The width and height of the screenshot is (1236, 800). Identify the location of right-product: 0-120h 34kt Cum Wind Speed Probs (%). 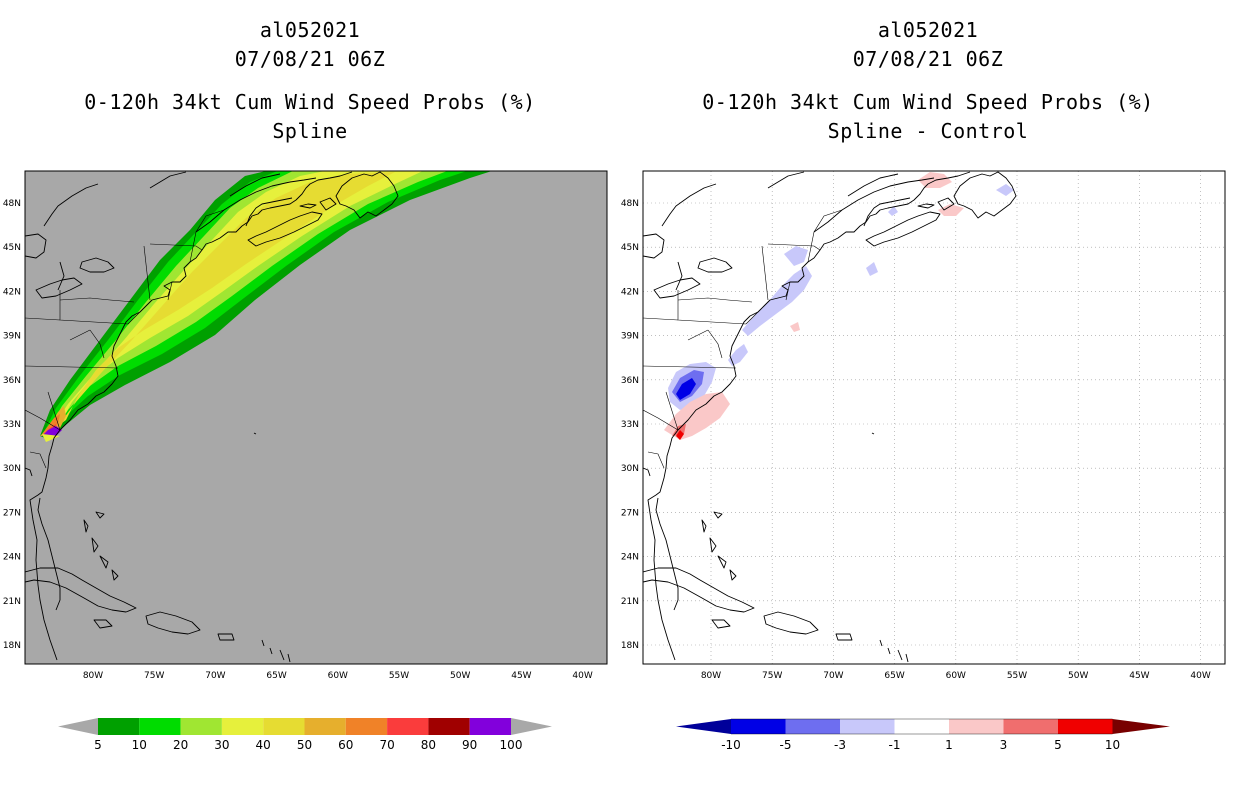
(928, 102).